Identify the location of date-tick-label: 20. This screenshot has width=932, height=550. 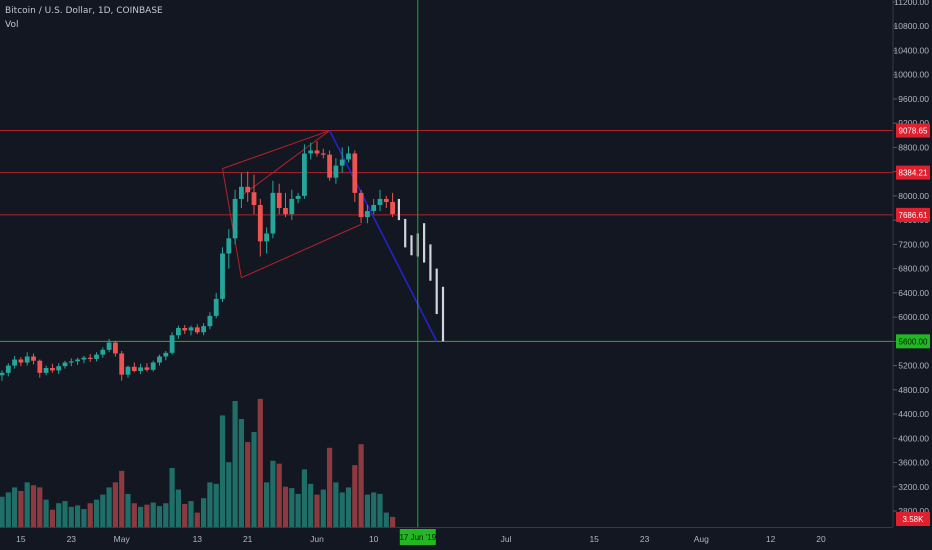
(821, 539).